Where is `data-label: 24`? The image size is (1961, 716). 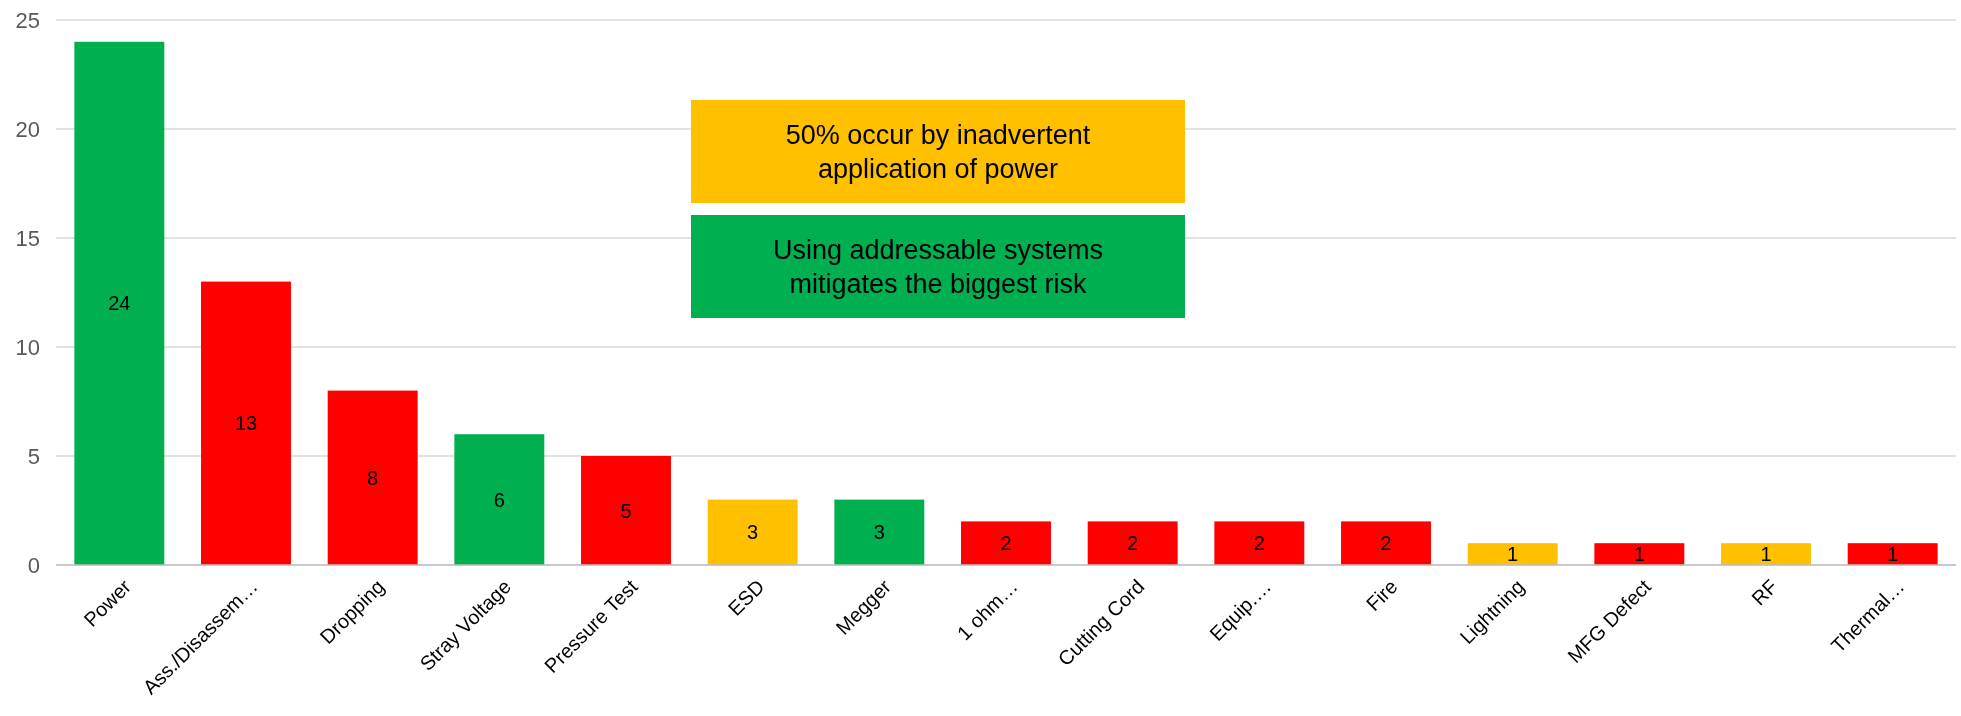 data-label: 24 is located at coordinates (119, 303).